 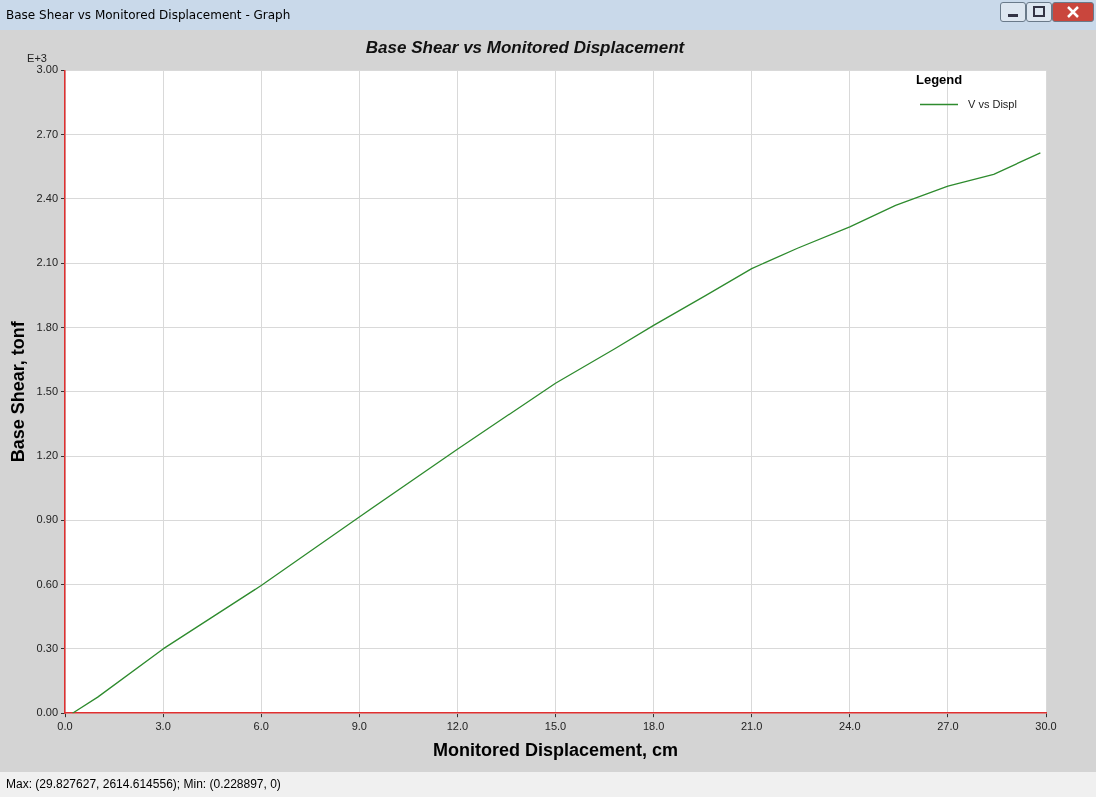 What do you see at coordinates (751, 725) in the screenshot?
I see `x-tick-label: 21.0` at bounding box center [751, 725].